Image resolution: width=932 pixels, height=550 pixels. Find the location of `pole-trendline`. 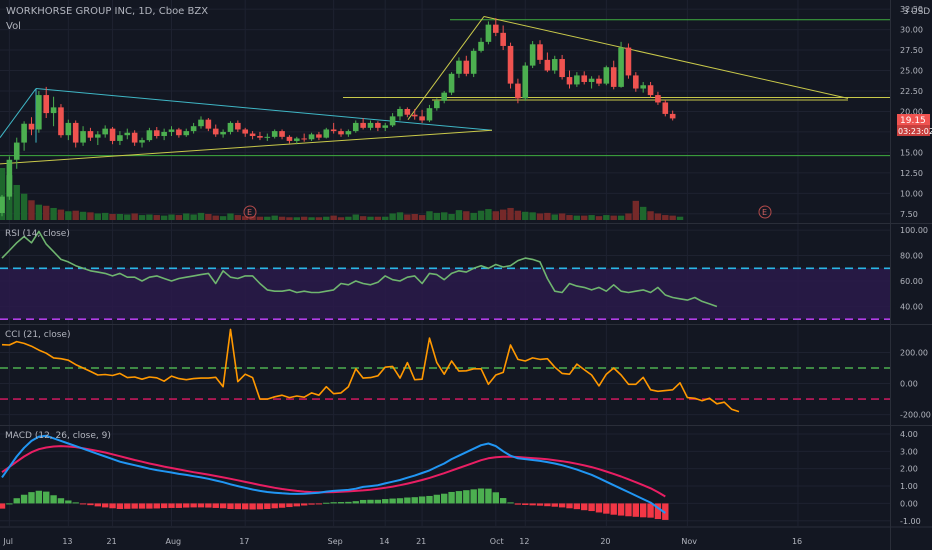

pole-trendline is located at coordinates (18, 113).